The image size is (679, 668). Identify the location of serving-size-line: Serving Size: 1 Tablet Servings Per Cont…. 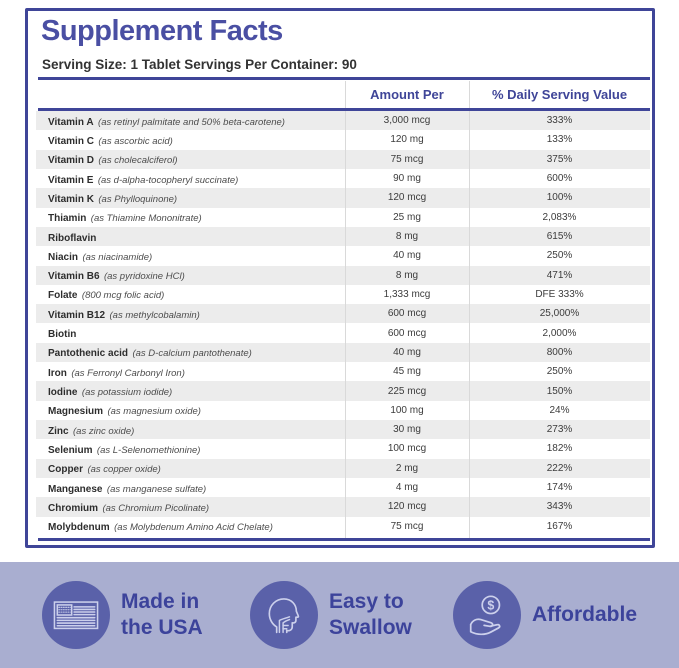
(199, 64).